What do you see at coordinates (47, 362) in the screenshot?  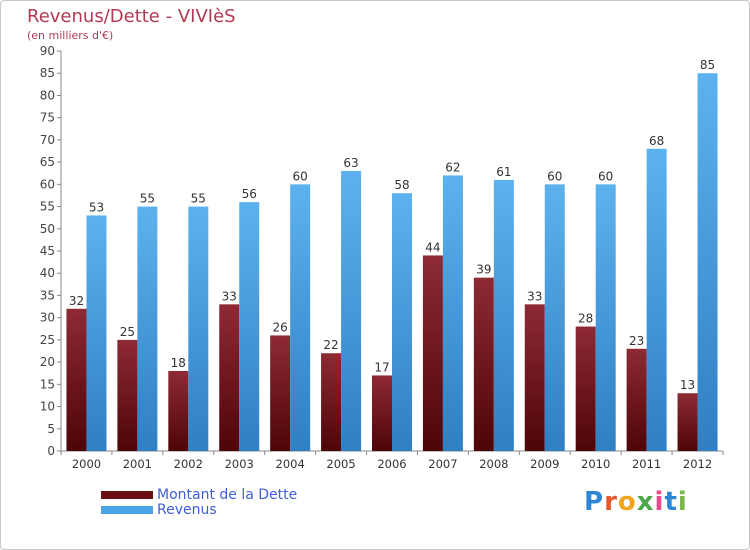 I see `y-tick-label: 20` at bounding box center [47, 362].